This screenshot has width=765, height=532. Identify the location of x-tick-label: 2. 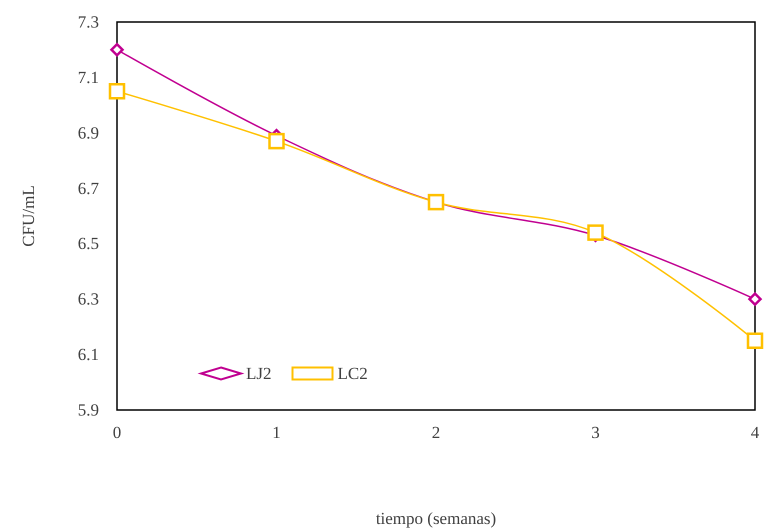
(436, 432).